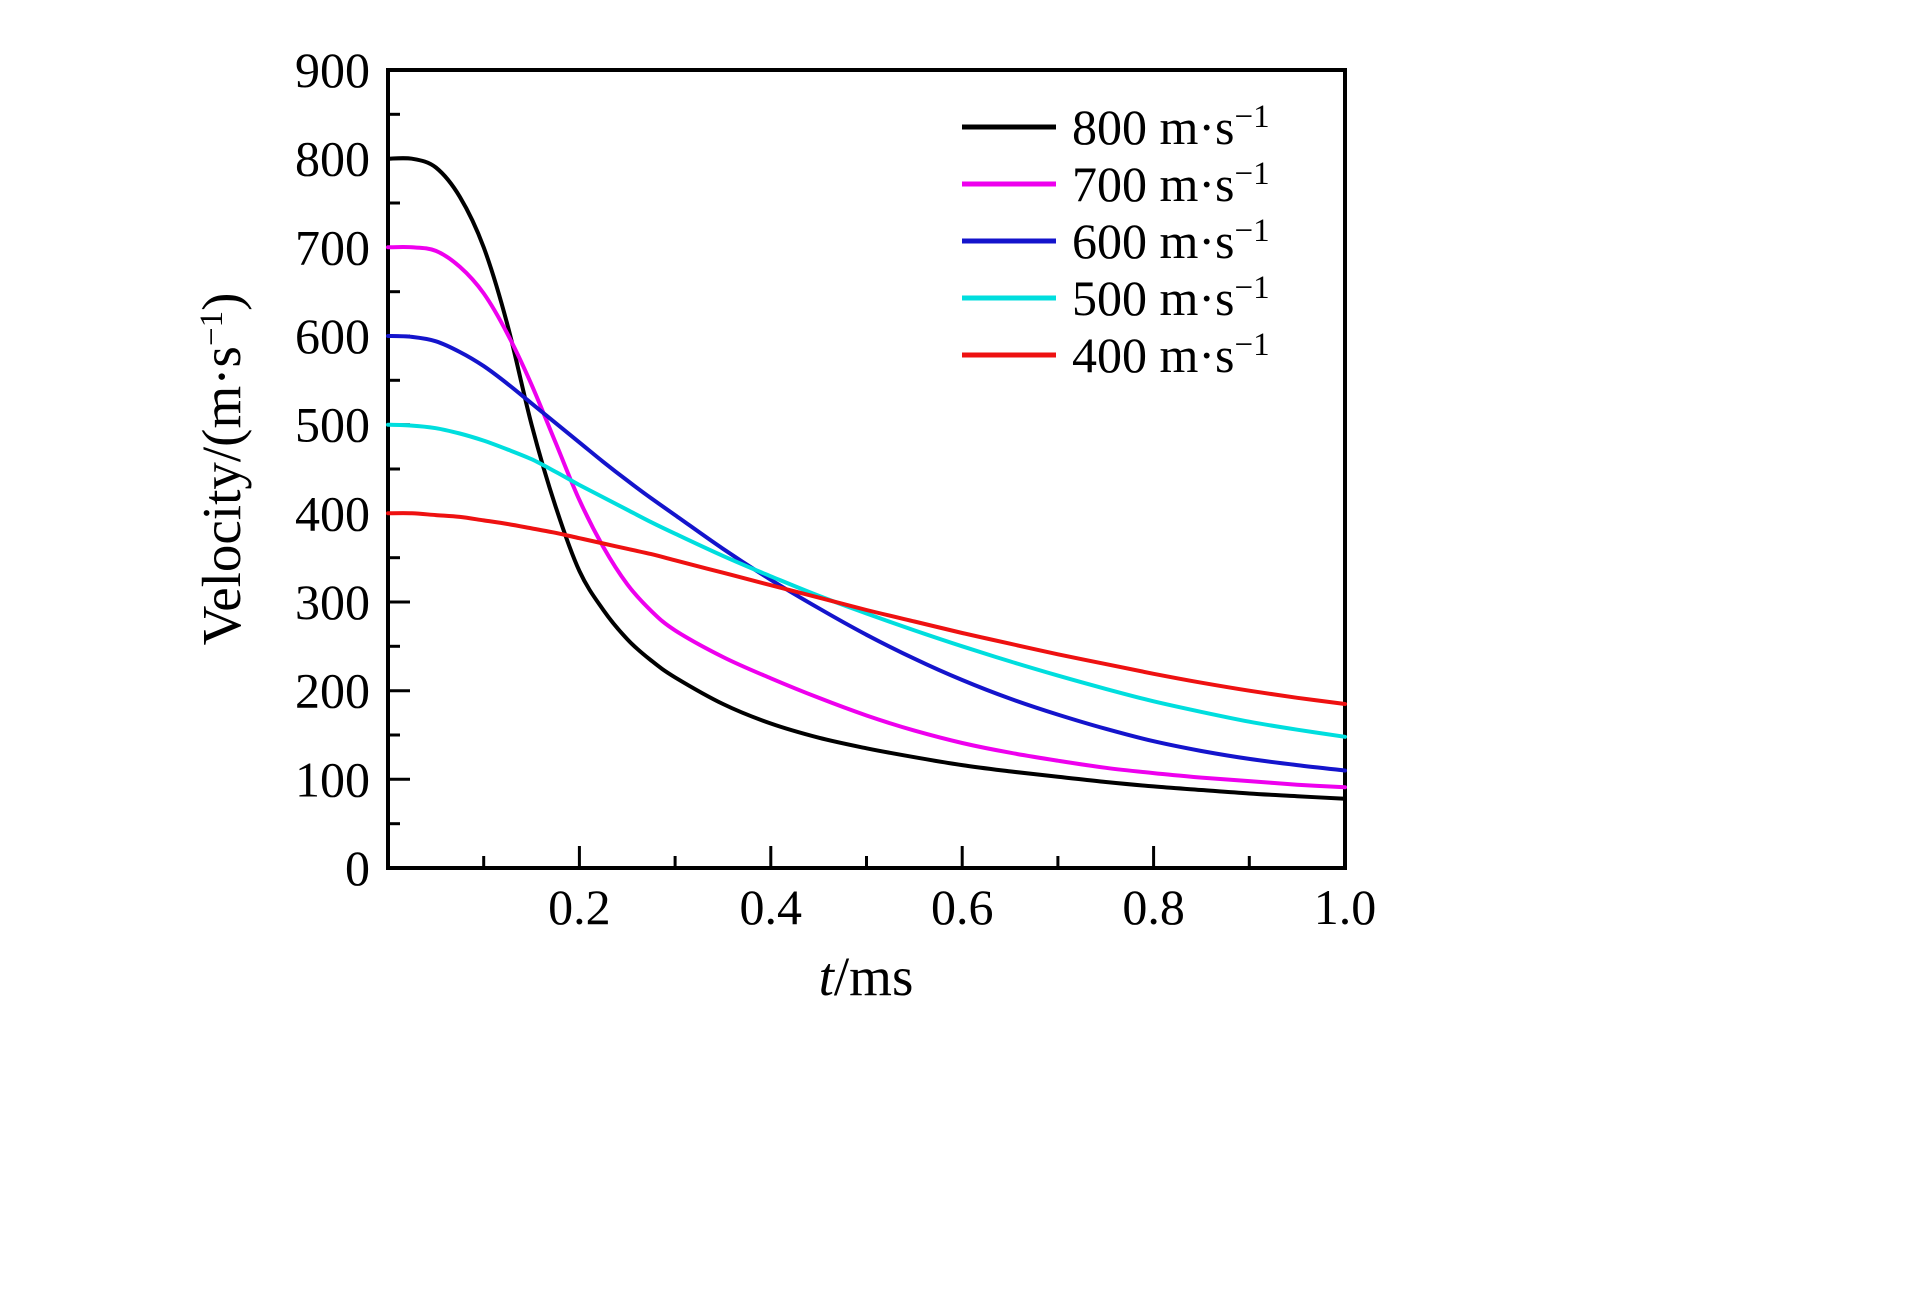  I want to click on tick-label: 1.0, so click(1345, 907).